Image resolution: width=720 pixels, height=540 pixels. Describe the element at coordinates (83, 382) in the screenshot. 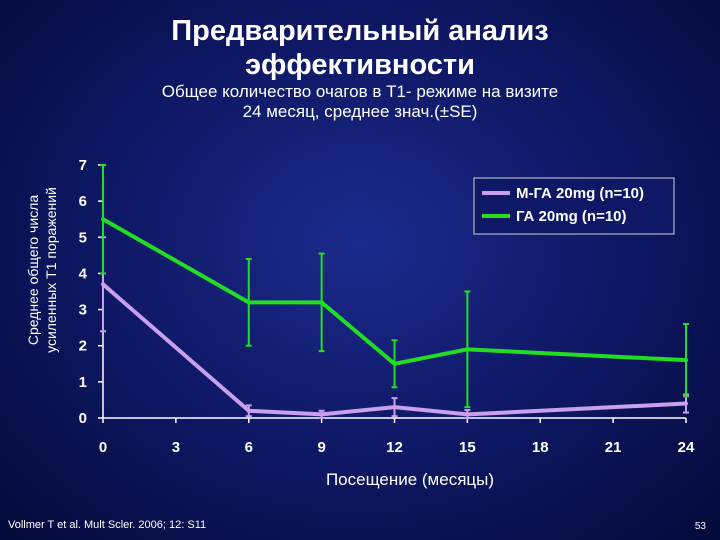

I see `y-tick-label: 1` at that location.